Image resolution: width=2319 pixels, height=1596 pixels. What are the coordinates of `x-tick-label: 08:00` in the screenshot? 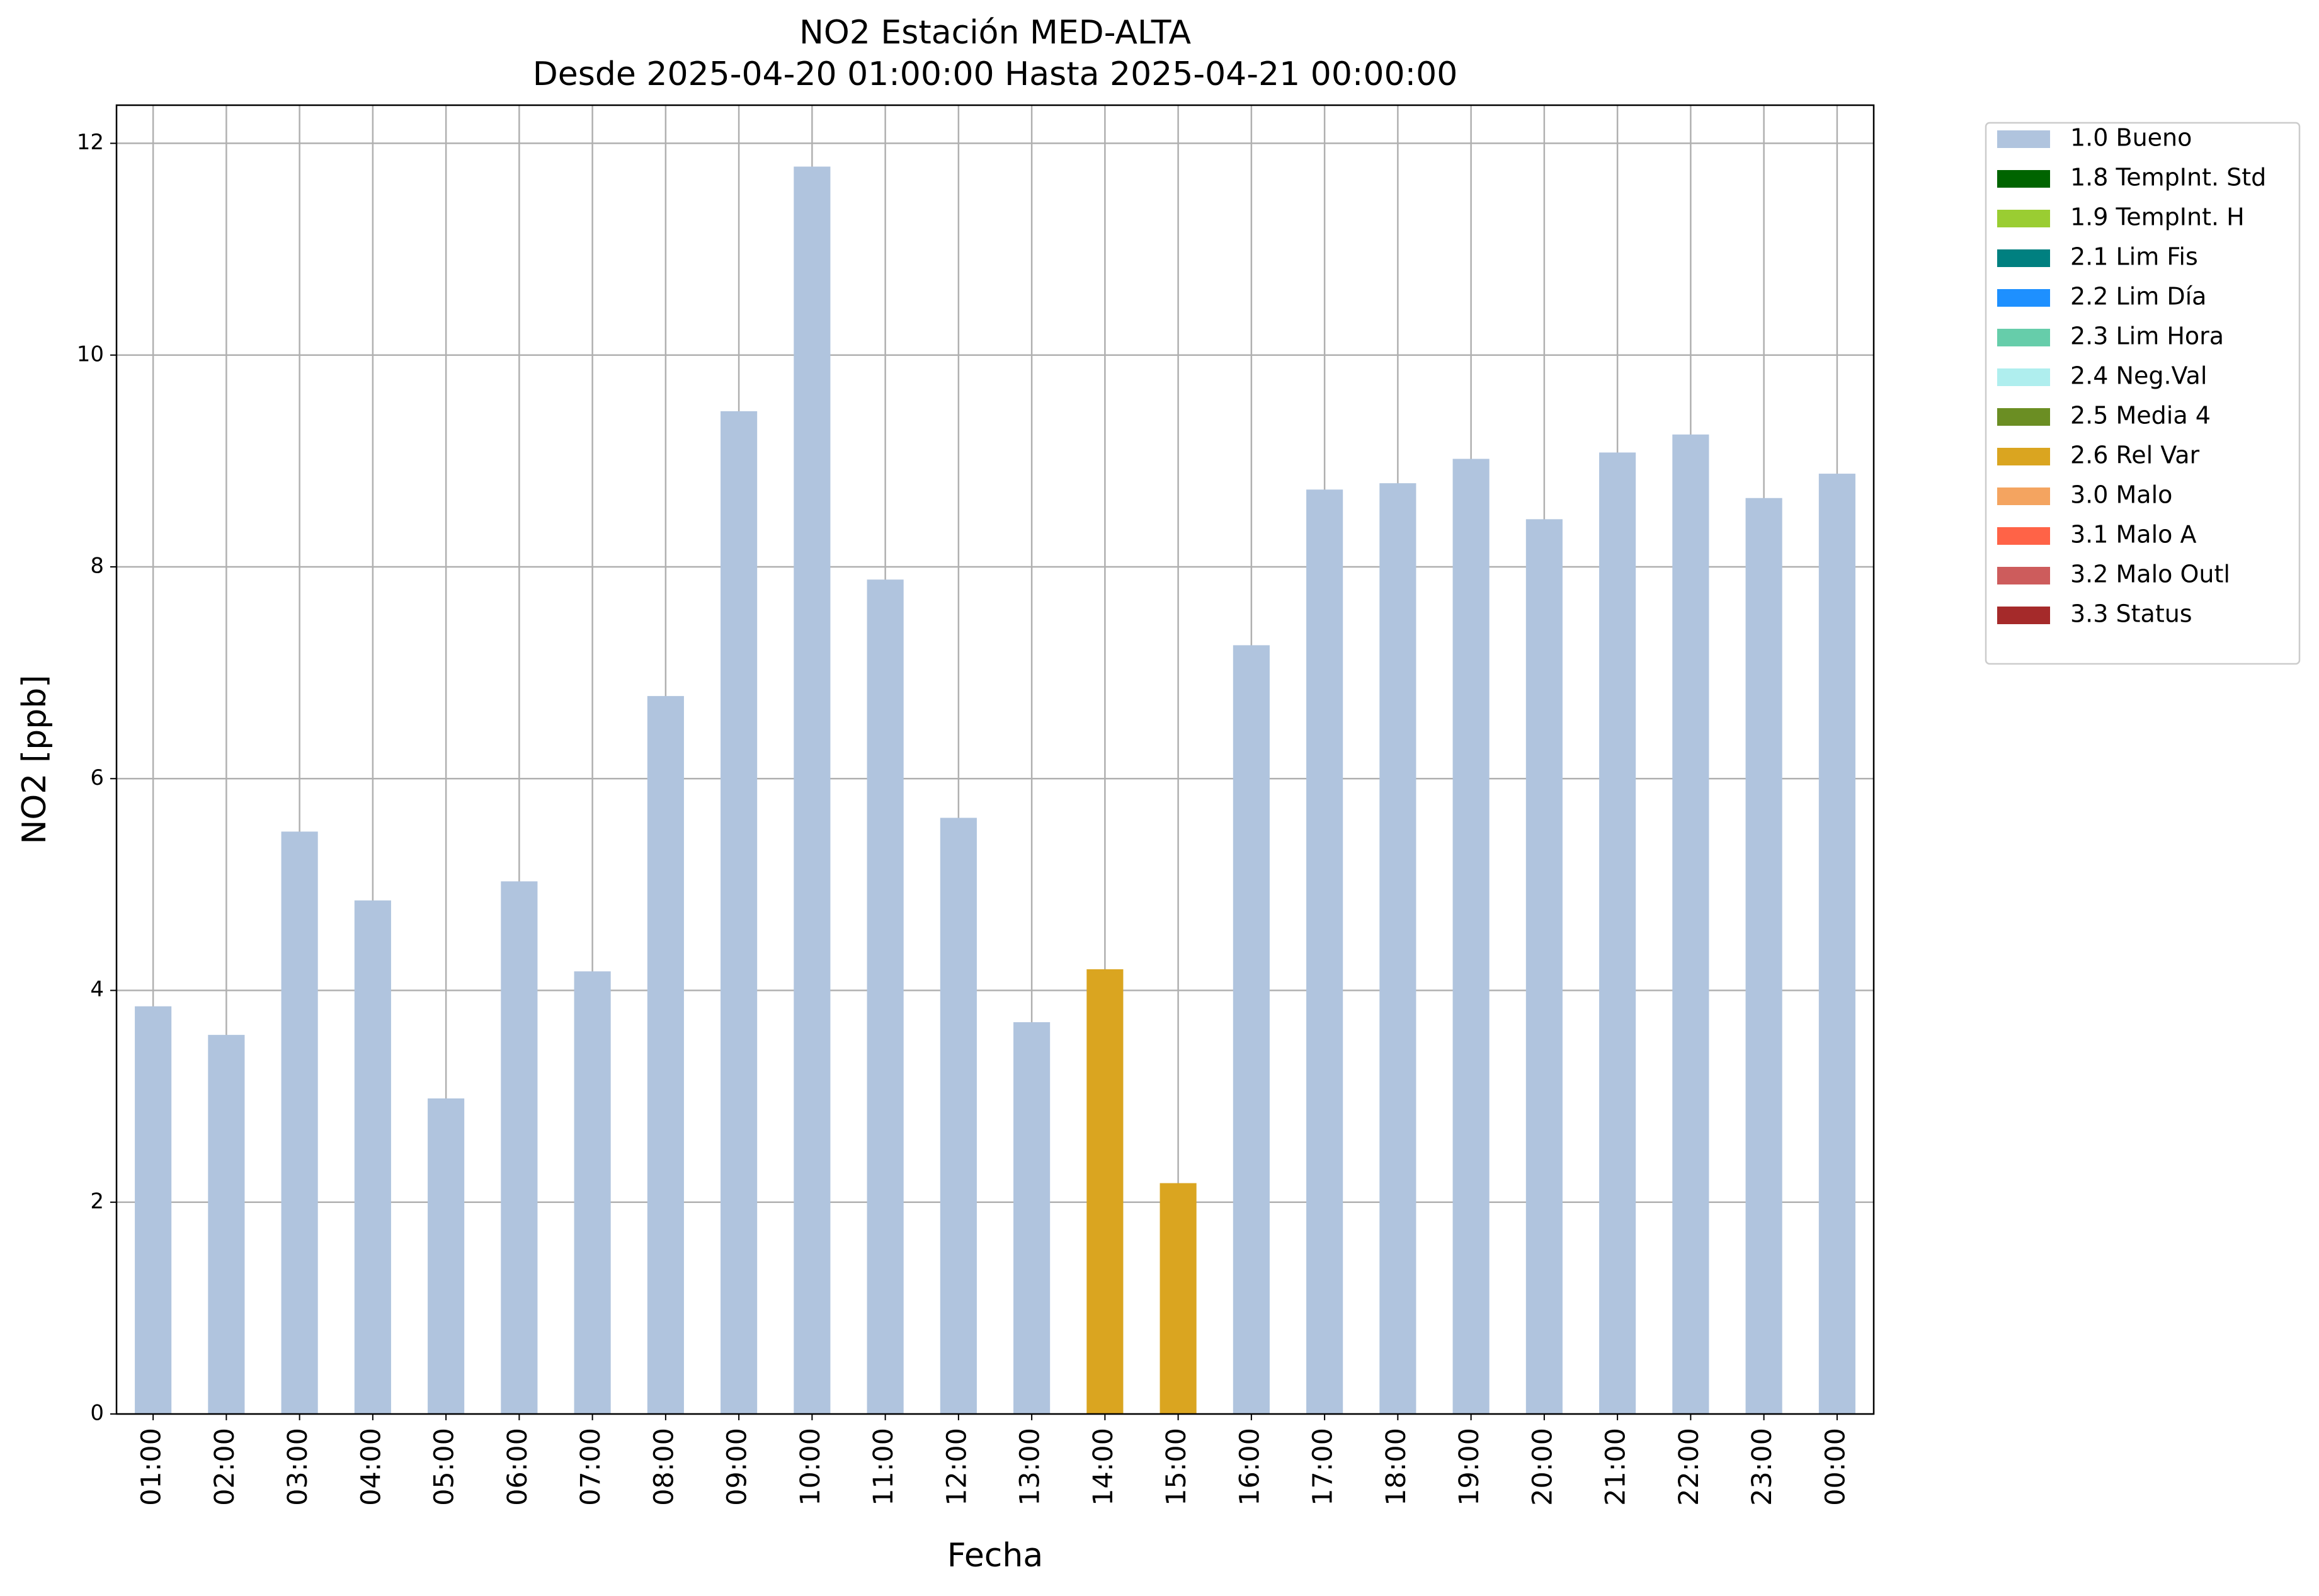 It's located at (664, 1467).